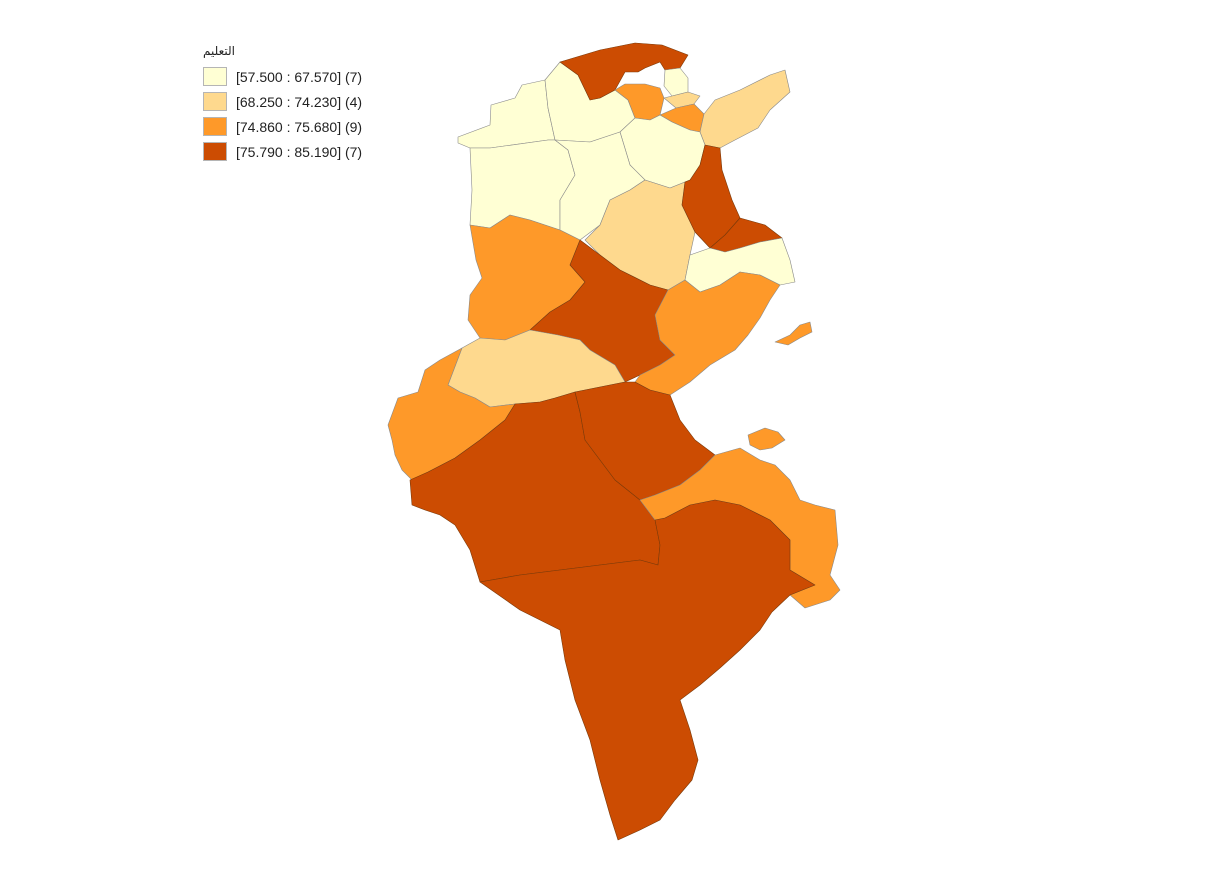 This screenshot has height=879, width=1230. Describe the element at coordinates (506, 114) in the screenshot. I see `region-jendouba` at that location.